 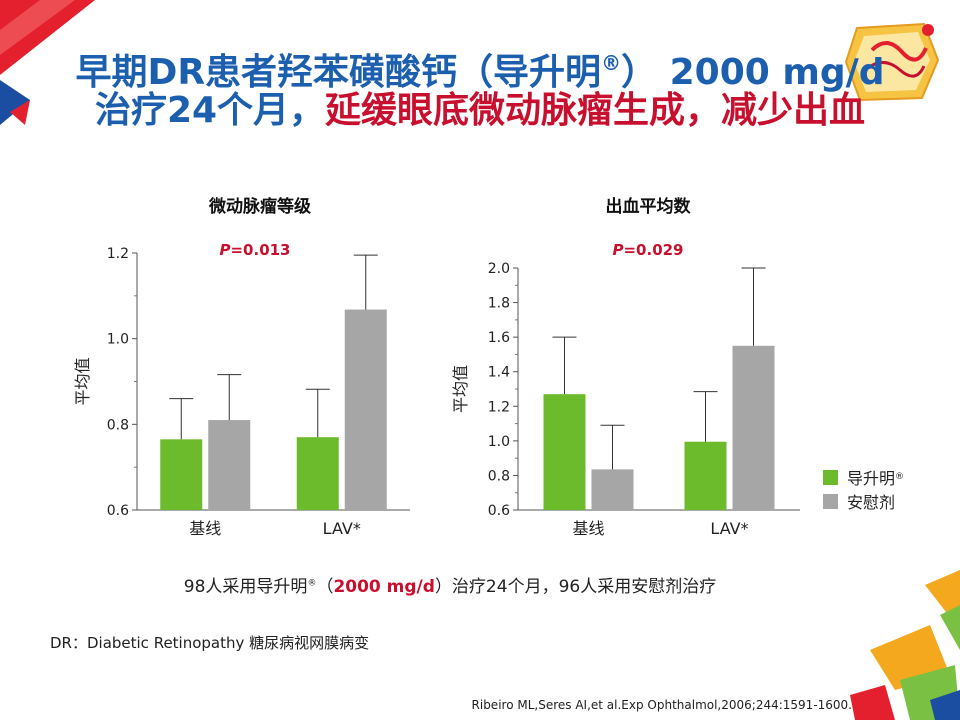 What do you see at coordinates (830, 501) in the screenshot?
I see `legend-swatch-placebo` at bounding box center [830, 501].